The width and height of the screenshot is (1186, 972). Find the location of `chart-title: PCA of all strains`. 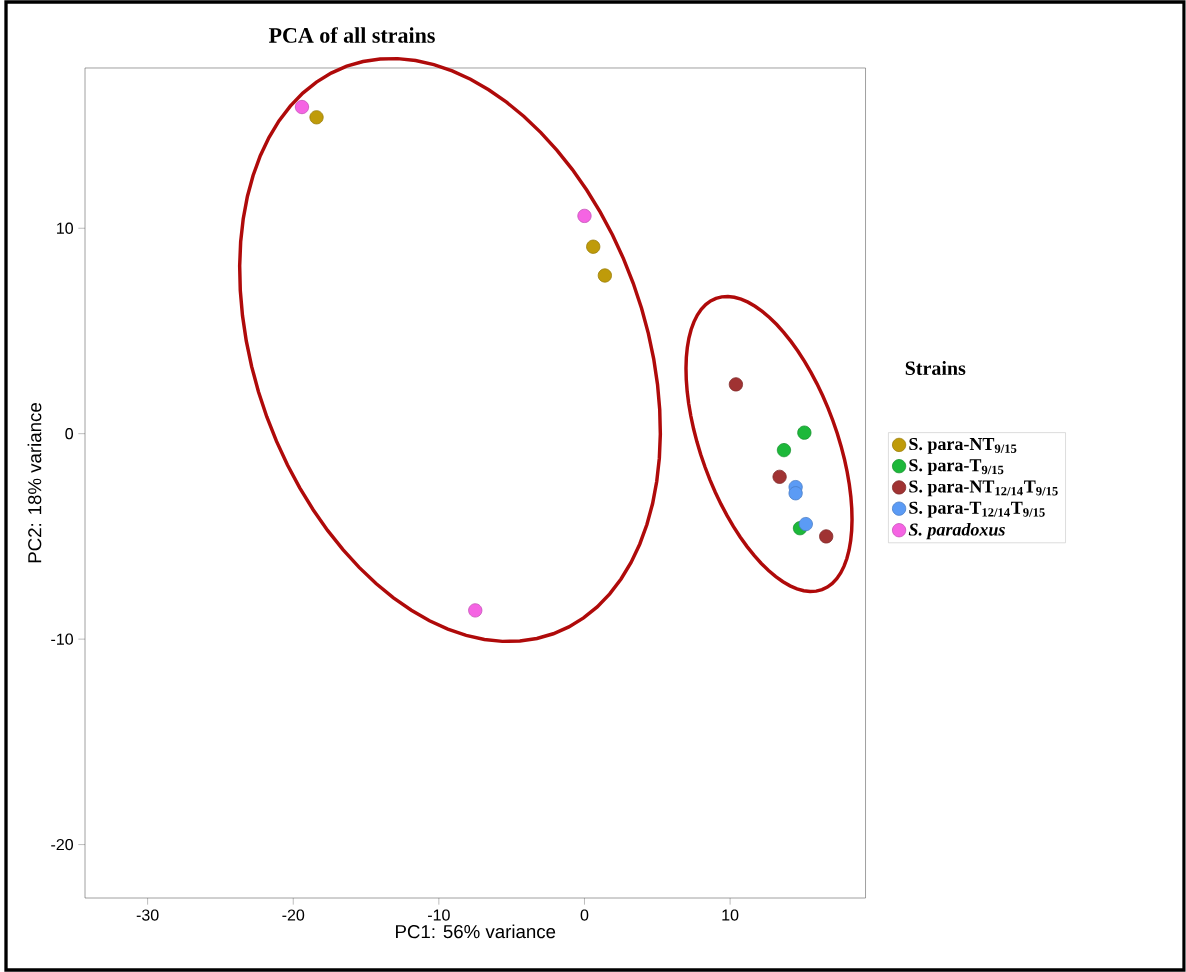

chart-title: PCA of all strains is located at coordinates (351, 35).